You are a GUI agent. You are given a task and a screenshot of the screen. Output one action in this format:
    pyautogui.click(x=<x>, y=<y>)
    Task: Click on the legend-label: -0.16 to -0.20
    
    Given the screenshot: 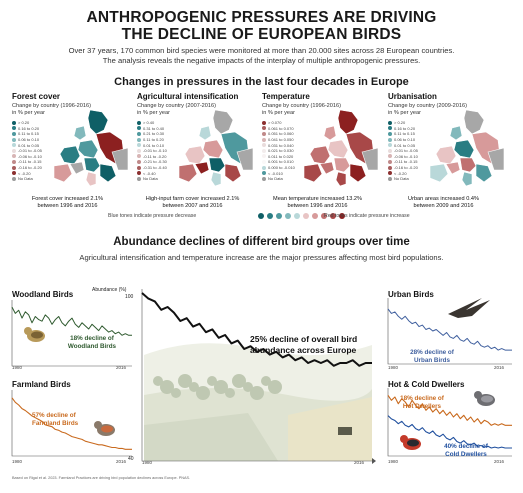 What is the action you would take?
    pyautogui.click(x=406, y=168)
    